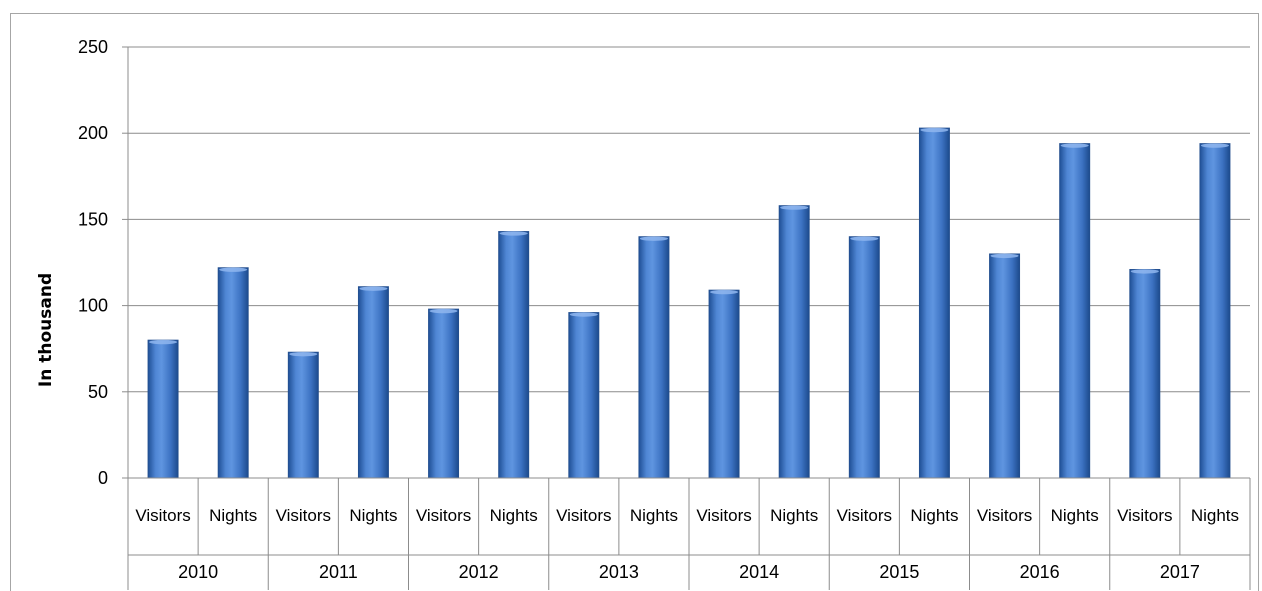 The height and width of the screenshot is (591, 1262). I want to click on bar-2011-nights, so click(373, 382).